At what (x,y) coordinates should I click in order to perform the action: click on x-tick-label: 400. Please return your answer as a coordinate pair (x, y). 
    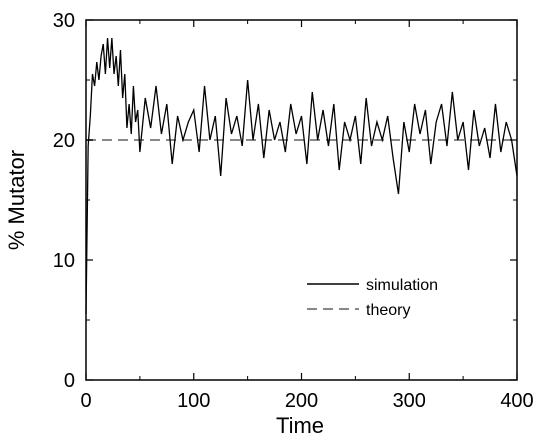
    Looking at the image, I should click on (516, 401).